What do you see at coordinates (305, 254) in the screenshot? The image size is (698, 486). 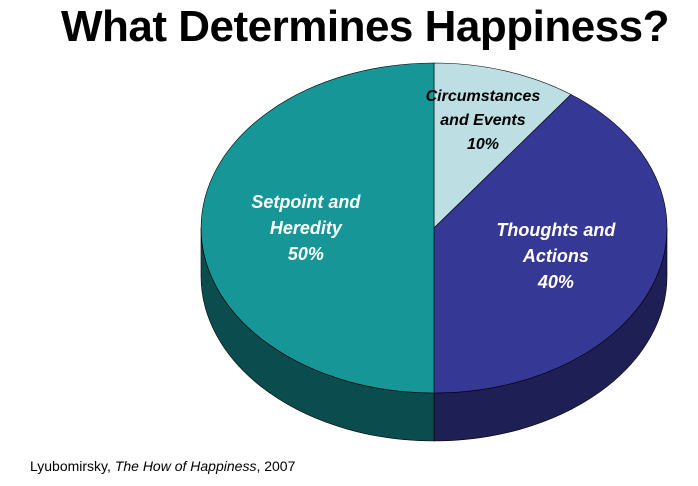 I see `slice-value: 50%` at bounding box center [305, 254].